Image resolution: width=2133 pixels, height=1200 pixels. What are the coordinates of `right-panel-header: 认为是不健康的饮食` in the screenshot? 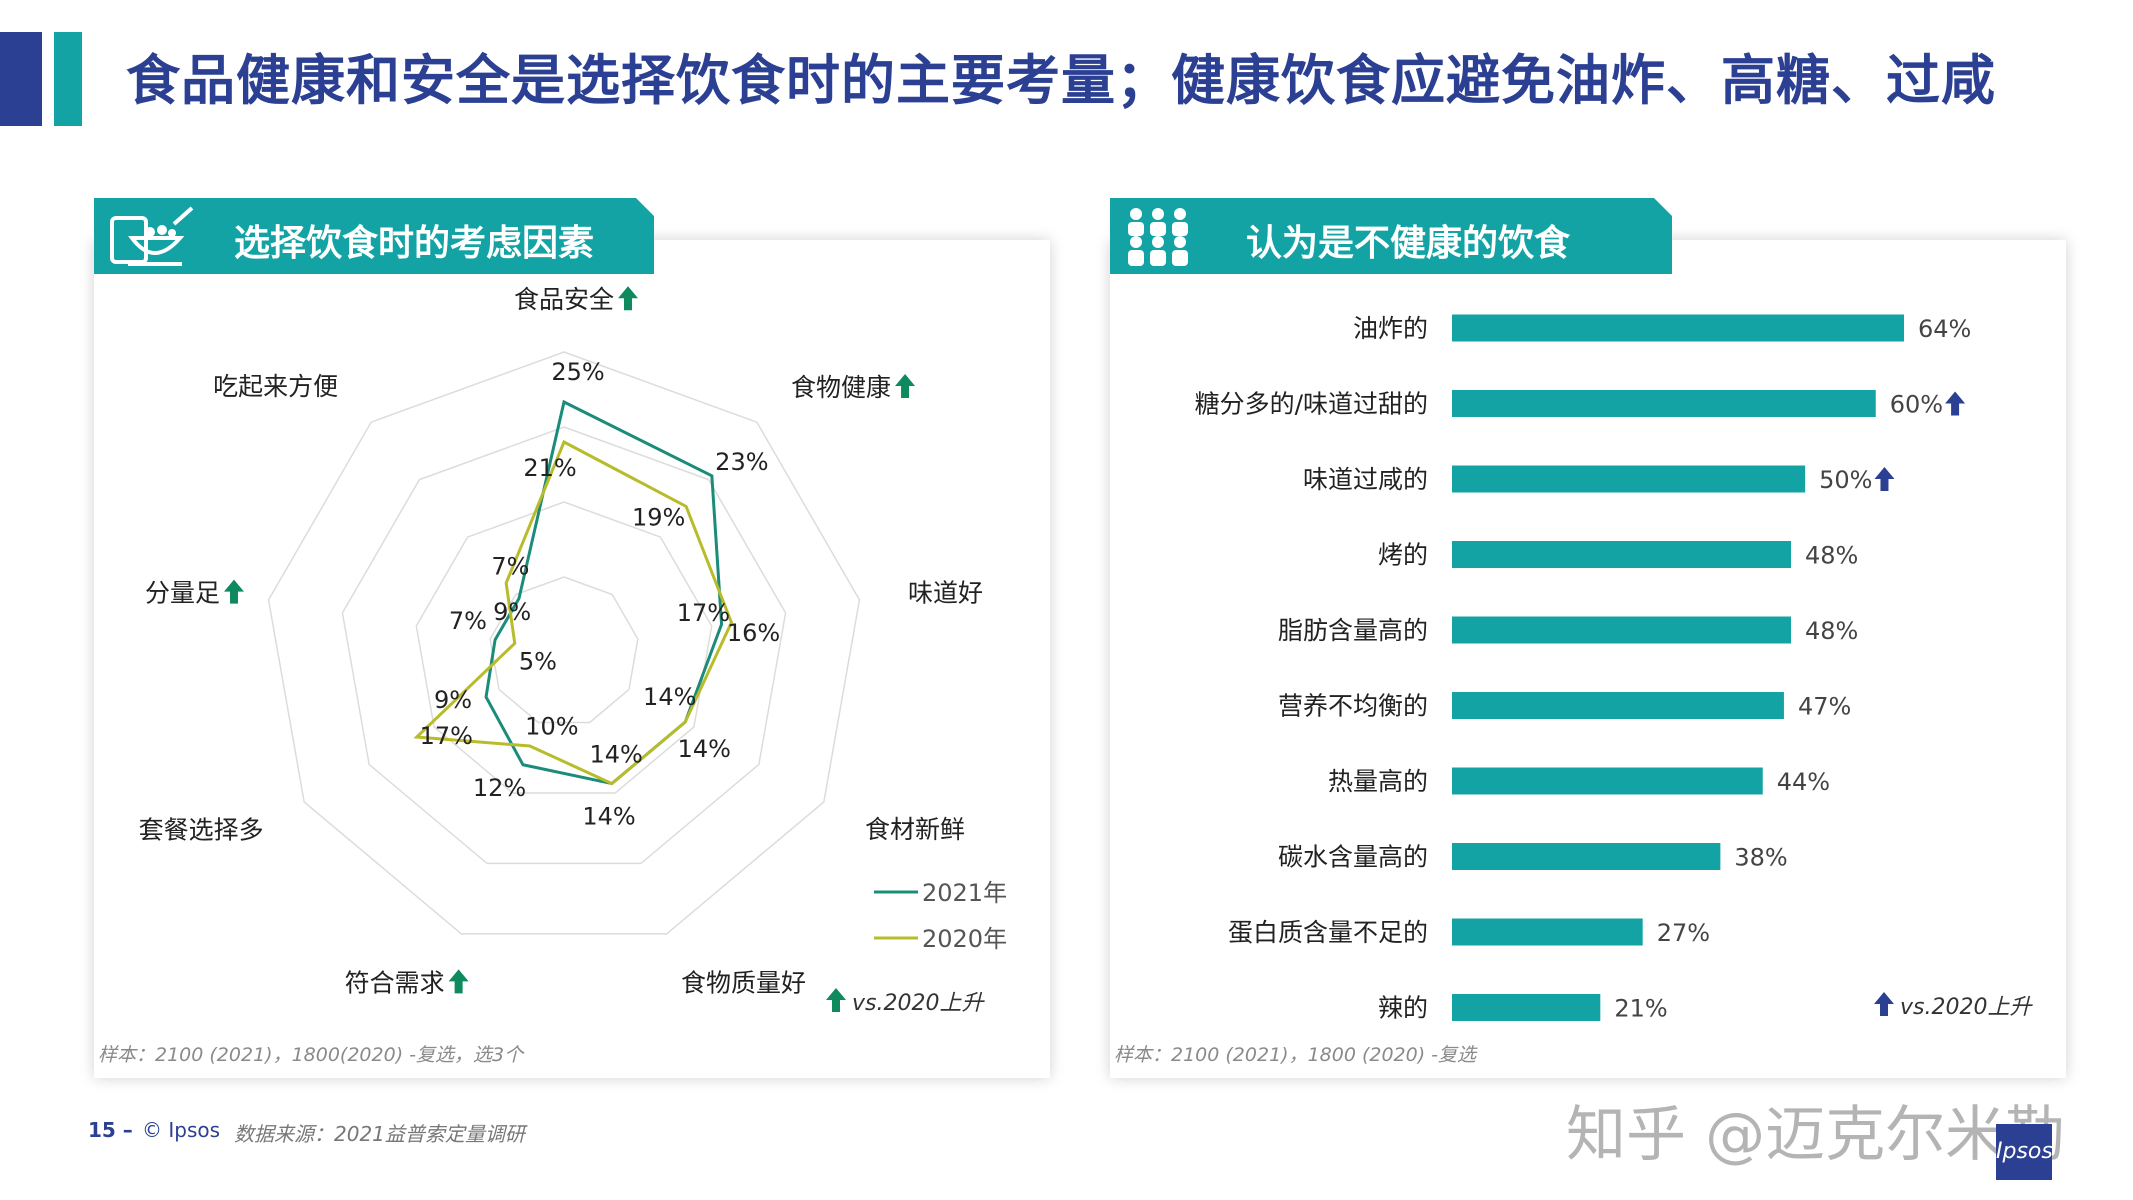 It's located at (1391, 236).